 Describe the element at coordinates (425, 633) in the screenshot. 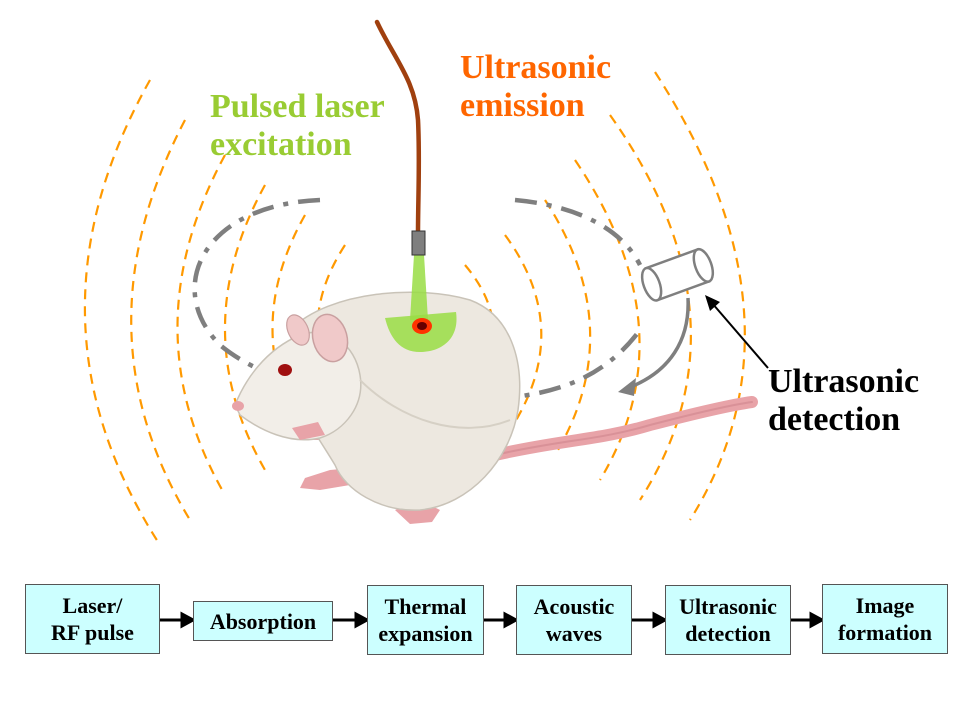

I see `flow-step-text: expansion` at that location.